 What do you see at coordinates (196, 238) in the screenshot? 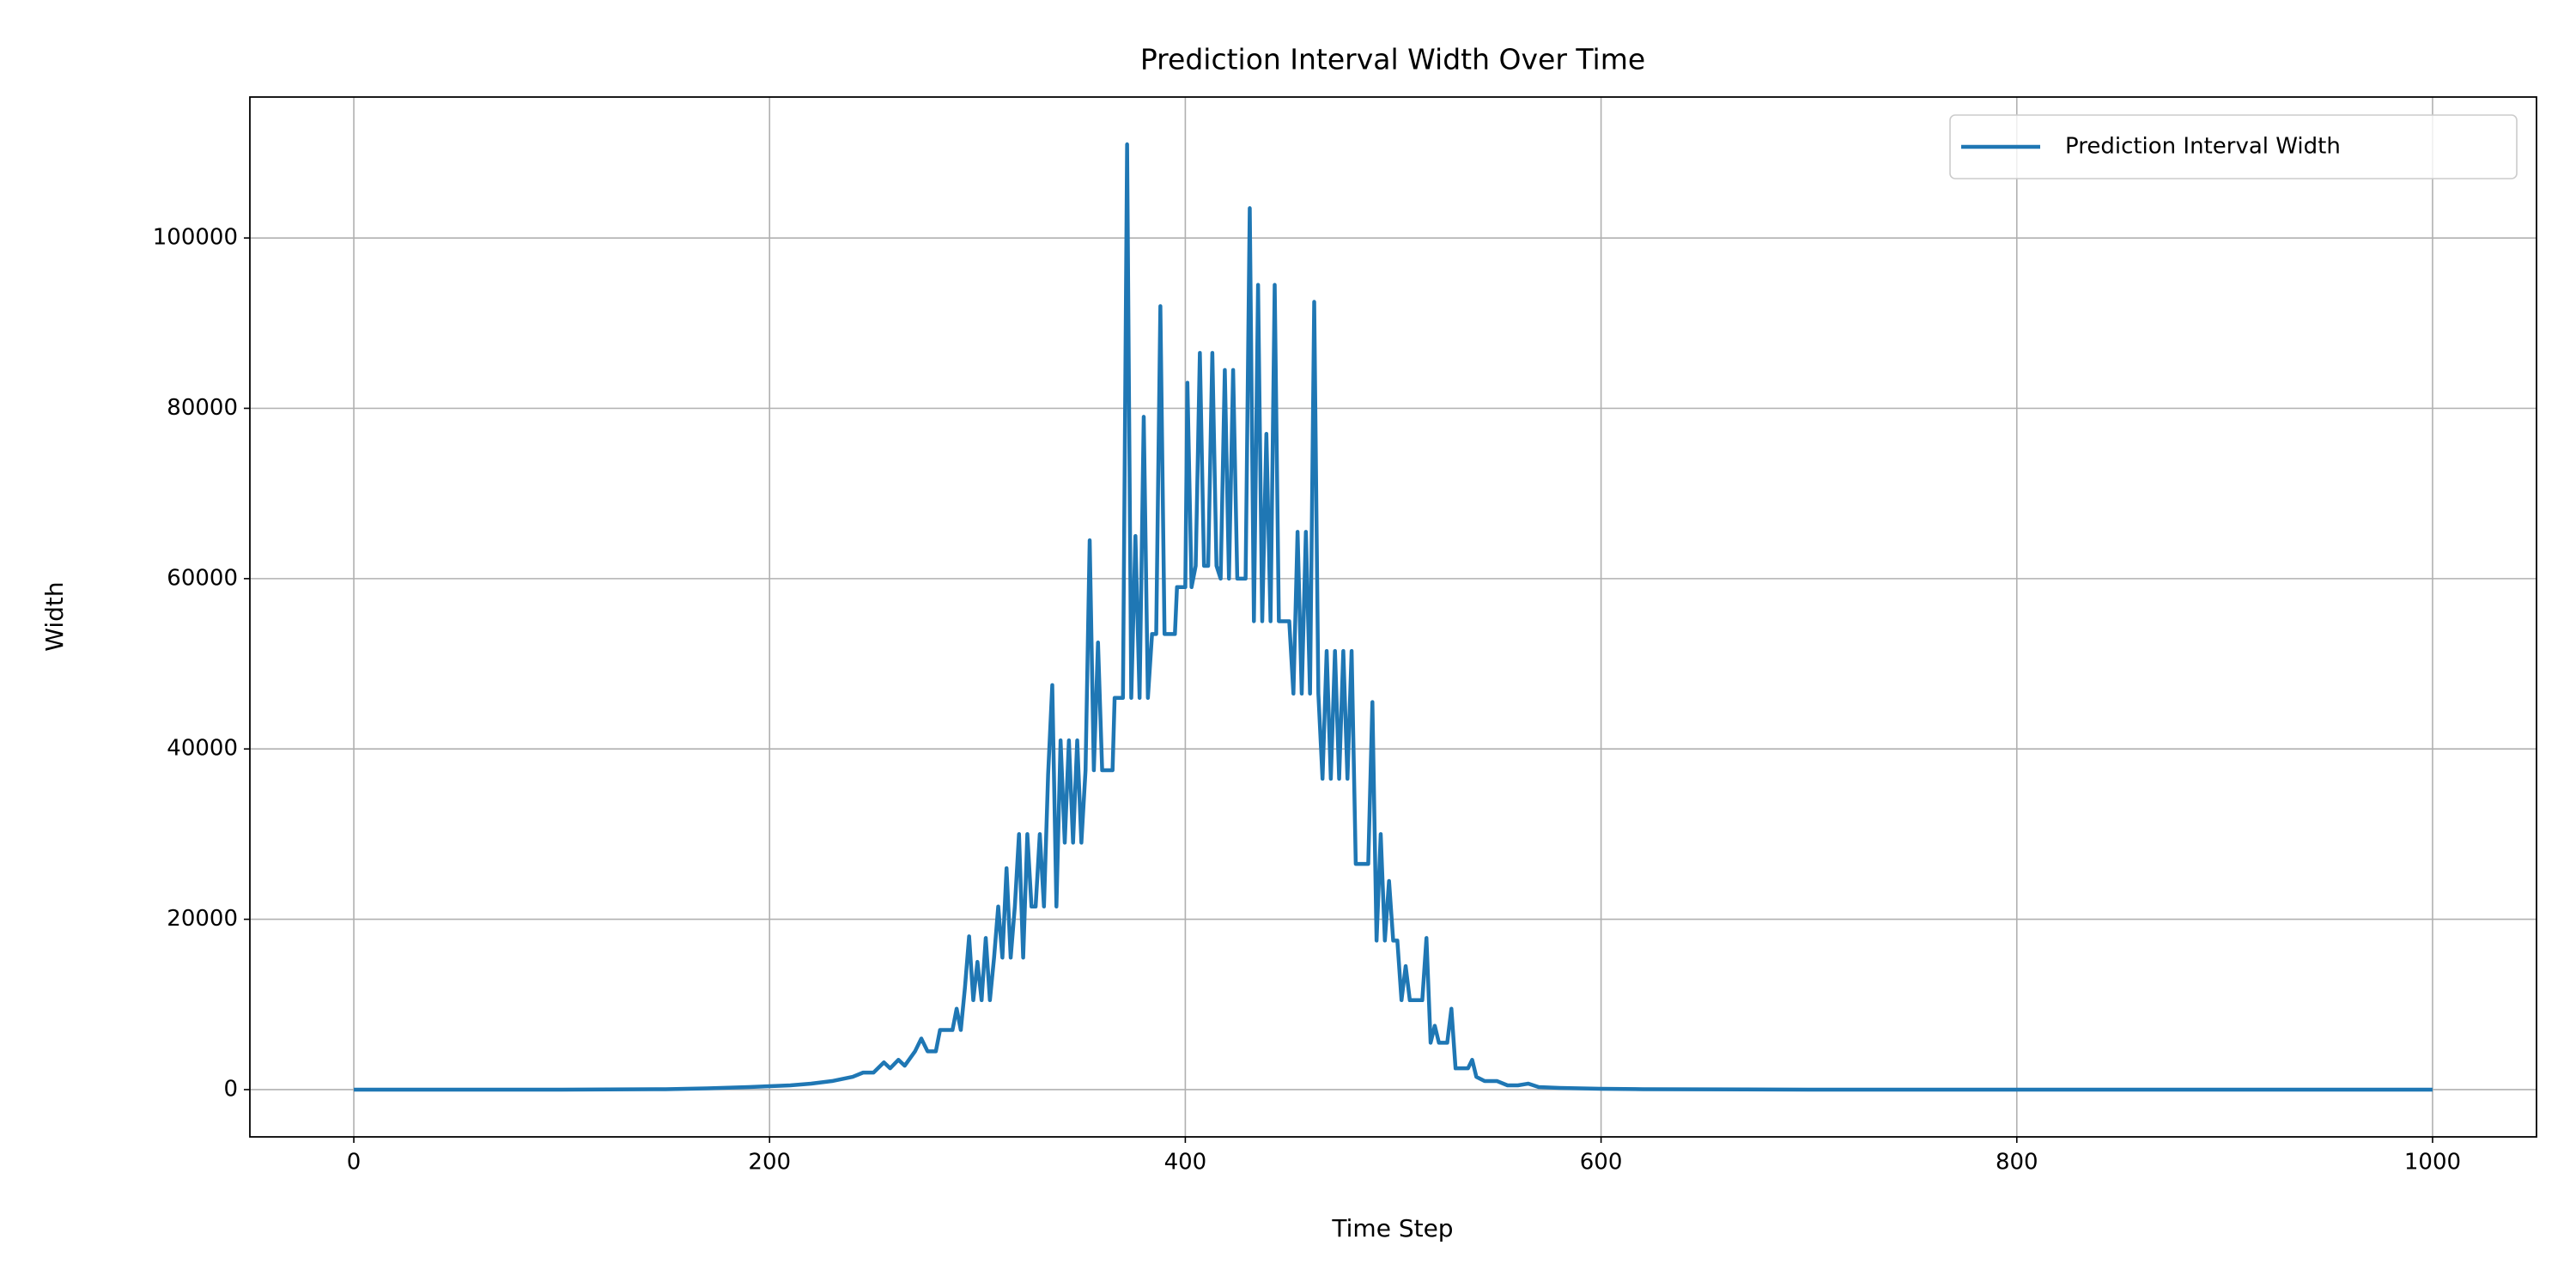
I see `y-tick-label: 100000` at bounding box center [196, 238].